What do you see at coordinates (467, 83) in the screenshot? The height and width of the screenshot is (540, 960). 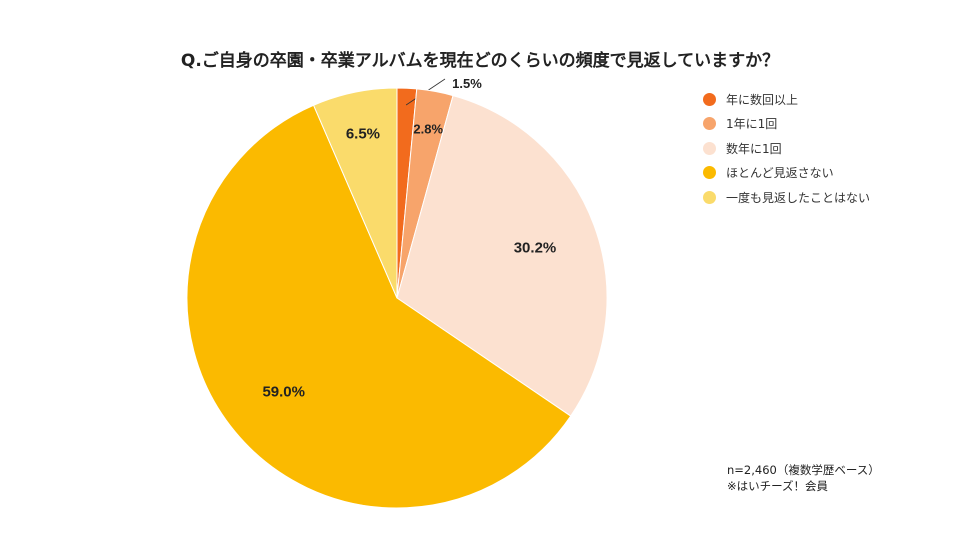 I see `data-label-0: 1.5%` at bounding box center [467, 83].